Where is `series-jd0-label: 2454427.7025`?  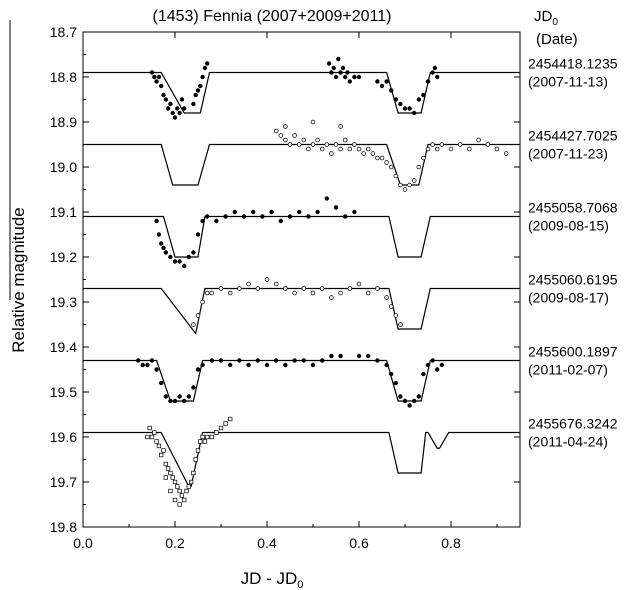
series-jd0-label: 2454427.7025 is located at coordinates (573, 136).